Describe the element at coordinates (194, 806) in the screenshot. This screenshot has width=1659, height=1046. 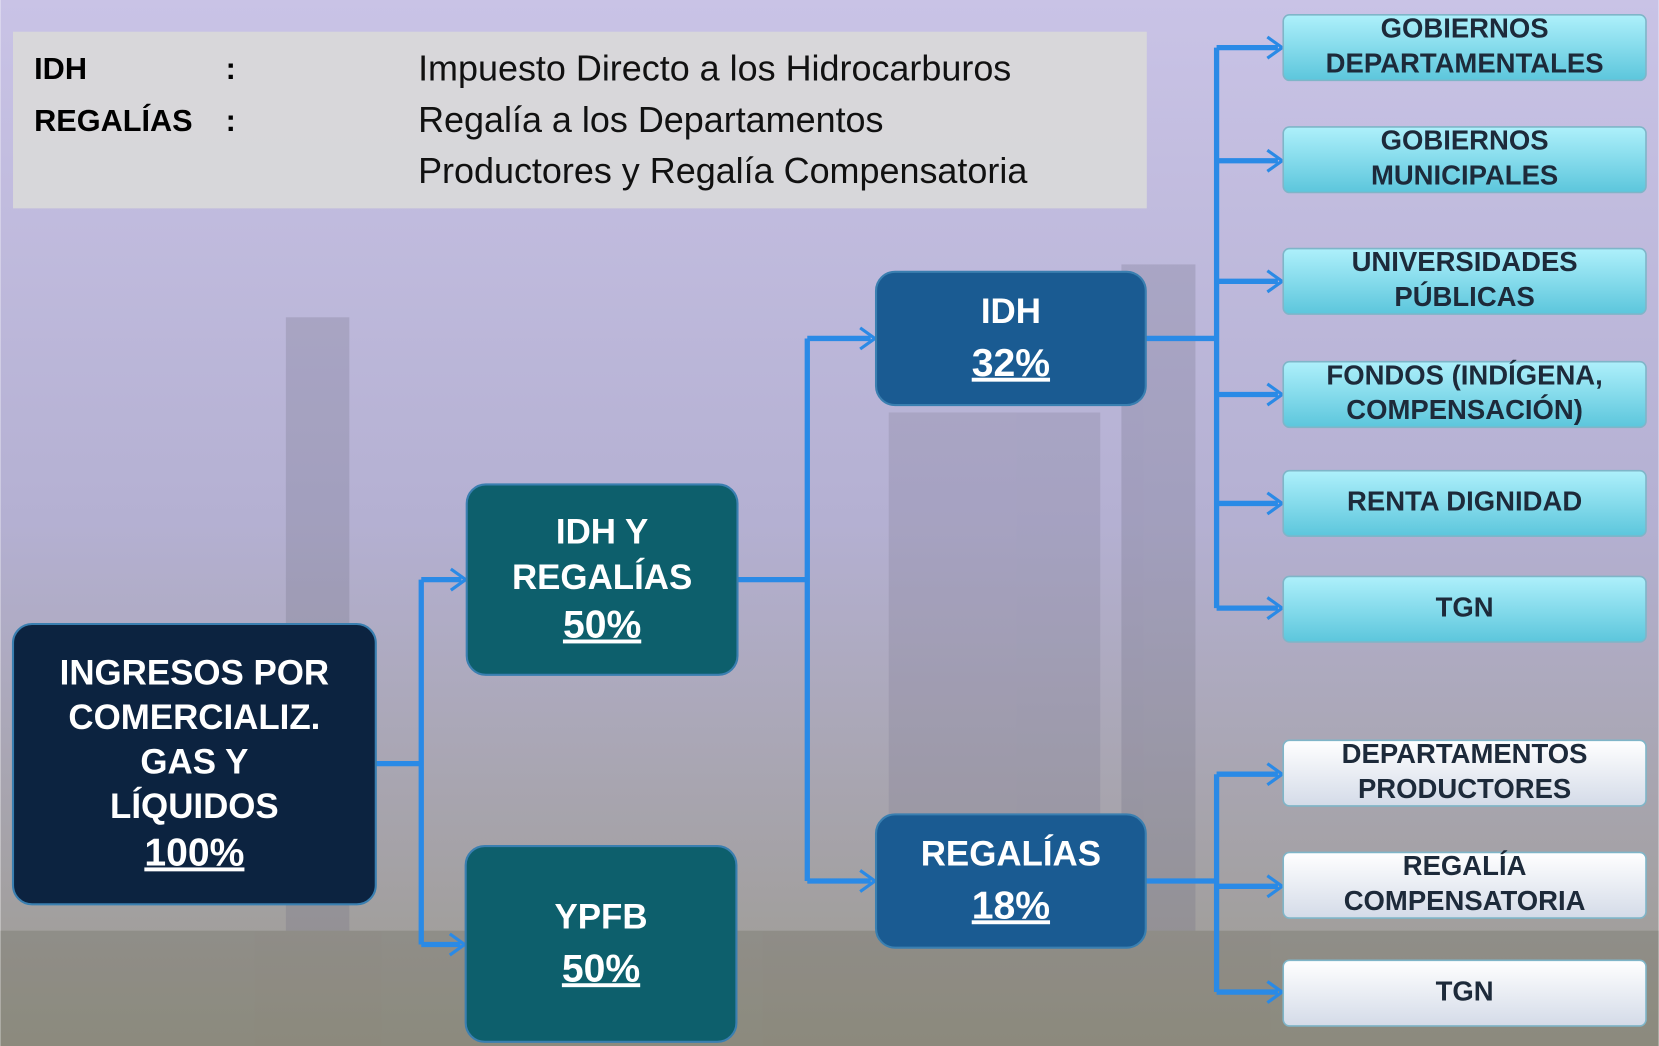
I see `node-label: LÍQUIDOS` at that location.